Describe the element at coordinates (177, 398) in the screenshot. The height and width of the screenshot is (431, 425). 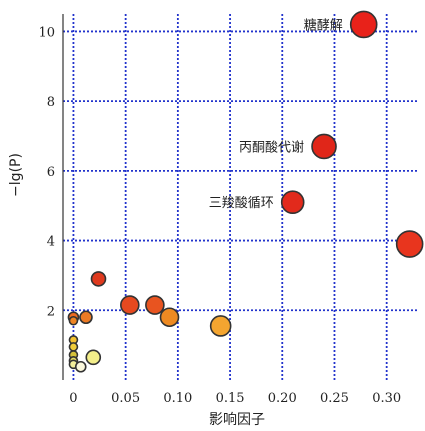
I see `x-tick-label-2: 0.10` at that location.